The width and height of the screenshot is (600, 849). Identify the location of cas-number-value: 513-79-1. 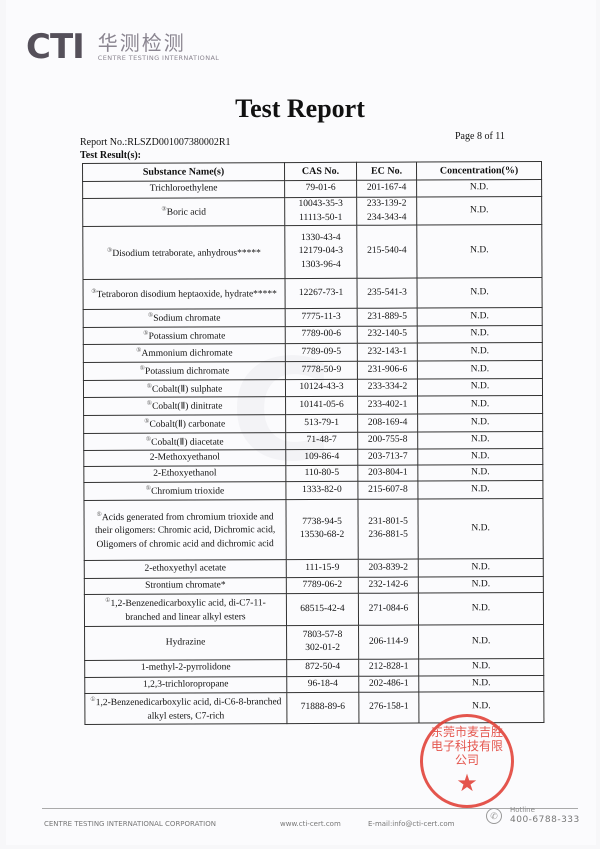
(322, 422).